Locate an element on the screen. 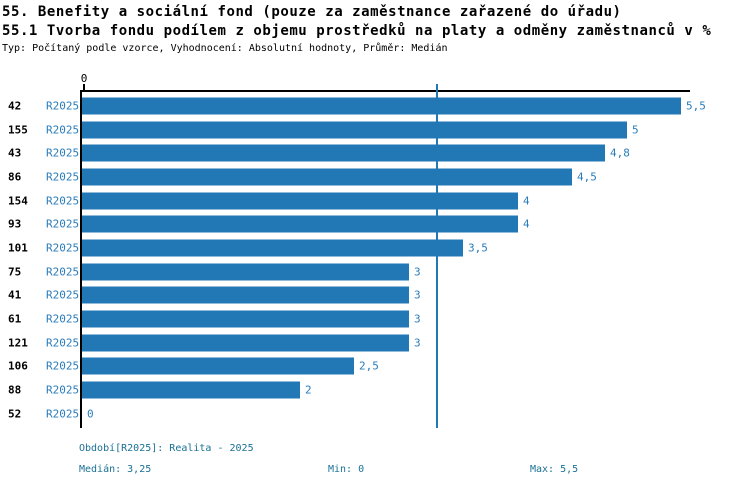  bar-value-label: 3,5 is located at coordinates (478, 248).